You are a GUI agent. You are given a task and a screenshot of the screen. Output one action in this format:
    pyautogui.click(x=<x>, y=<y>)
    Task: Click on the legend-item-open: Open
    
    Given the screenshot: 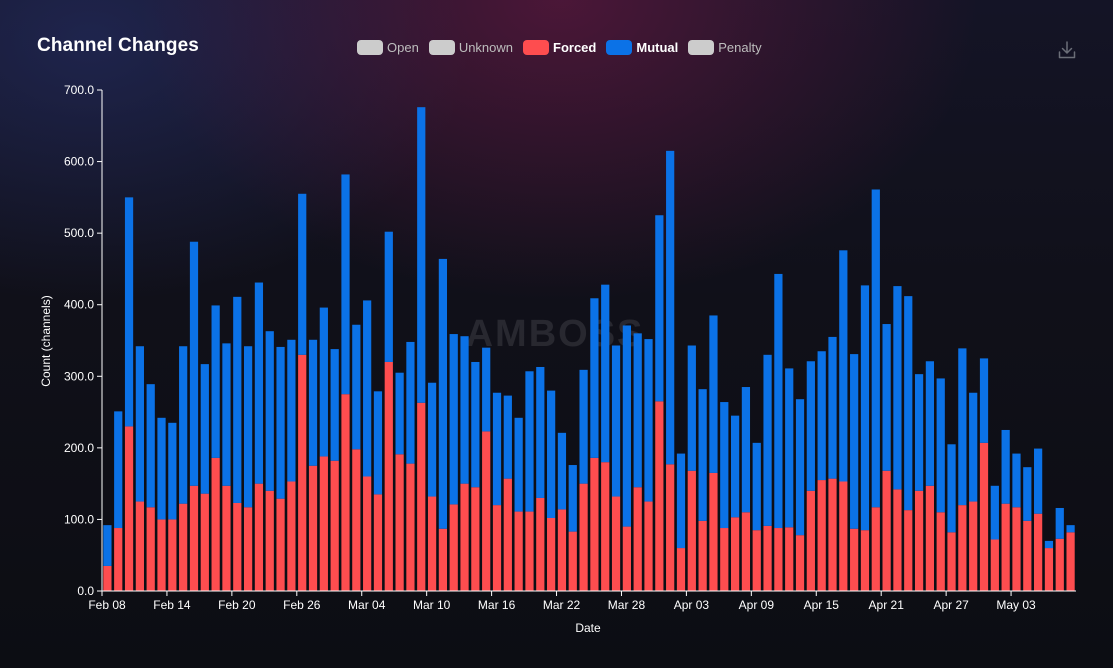 What is the action you would take?
    pyautogui.click(x=388, y=47)
    